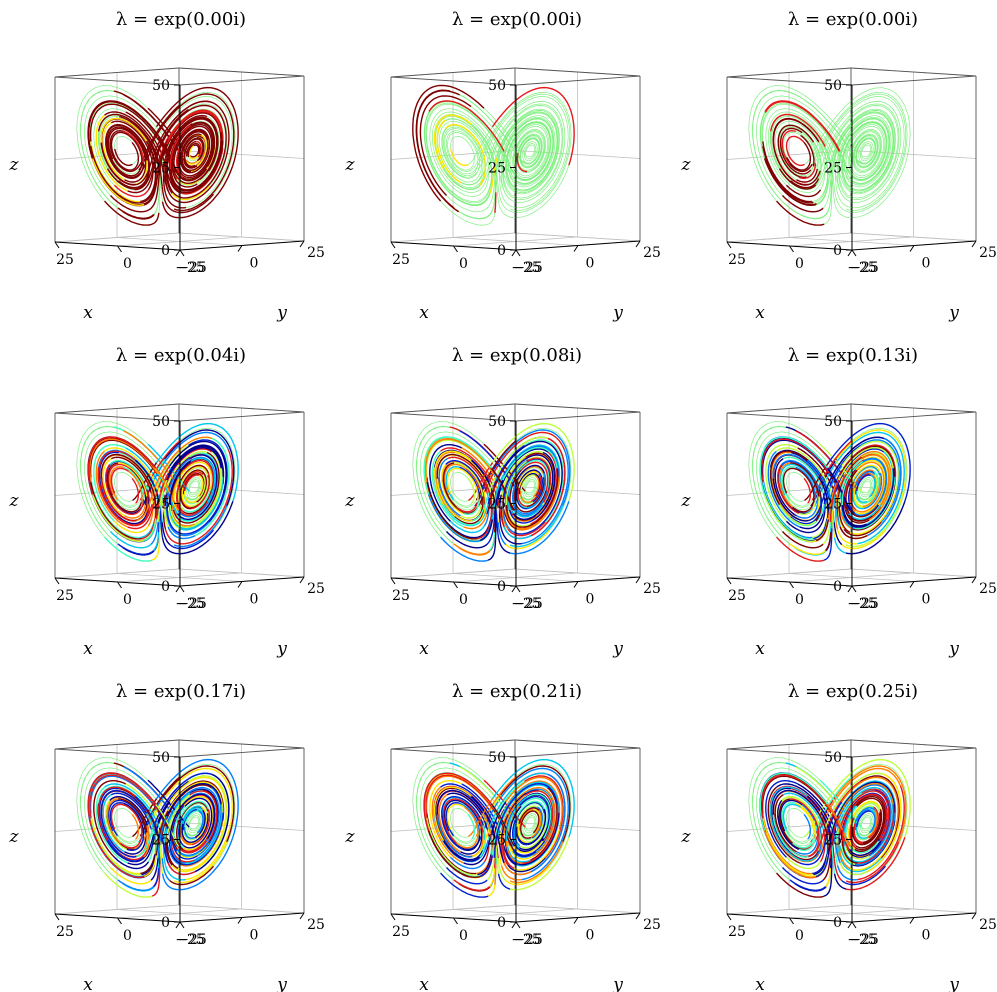 The height and width of the screenshot is (992, 997). What do you see at coordinates (686, 165) in the screenshot?
I see `z-axis-label: z` at bounding box center [686, 165].